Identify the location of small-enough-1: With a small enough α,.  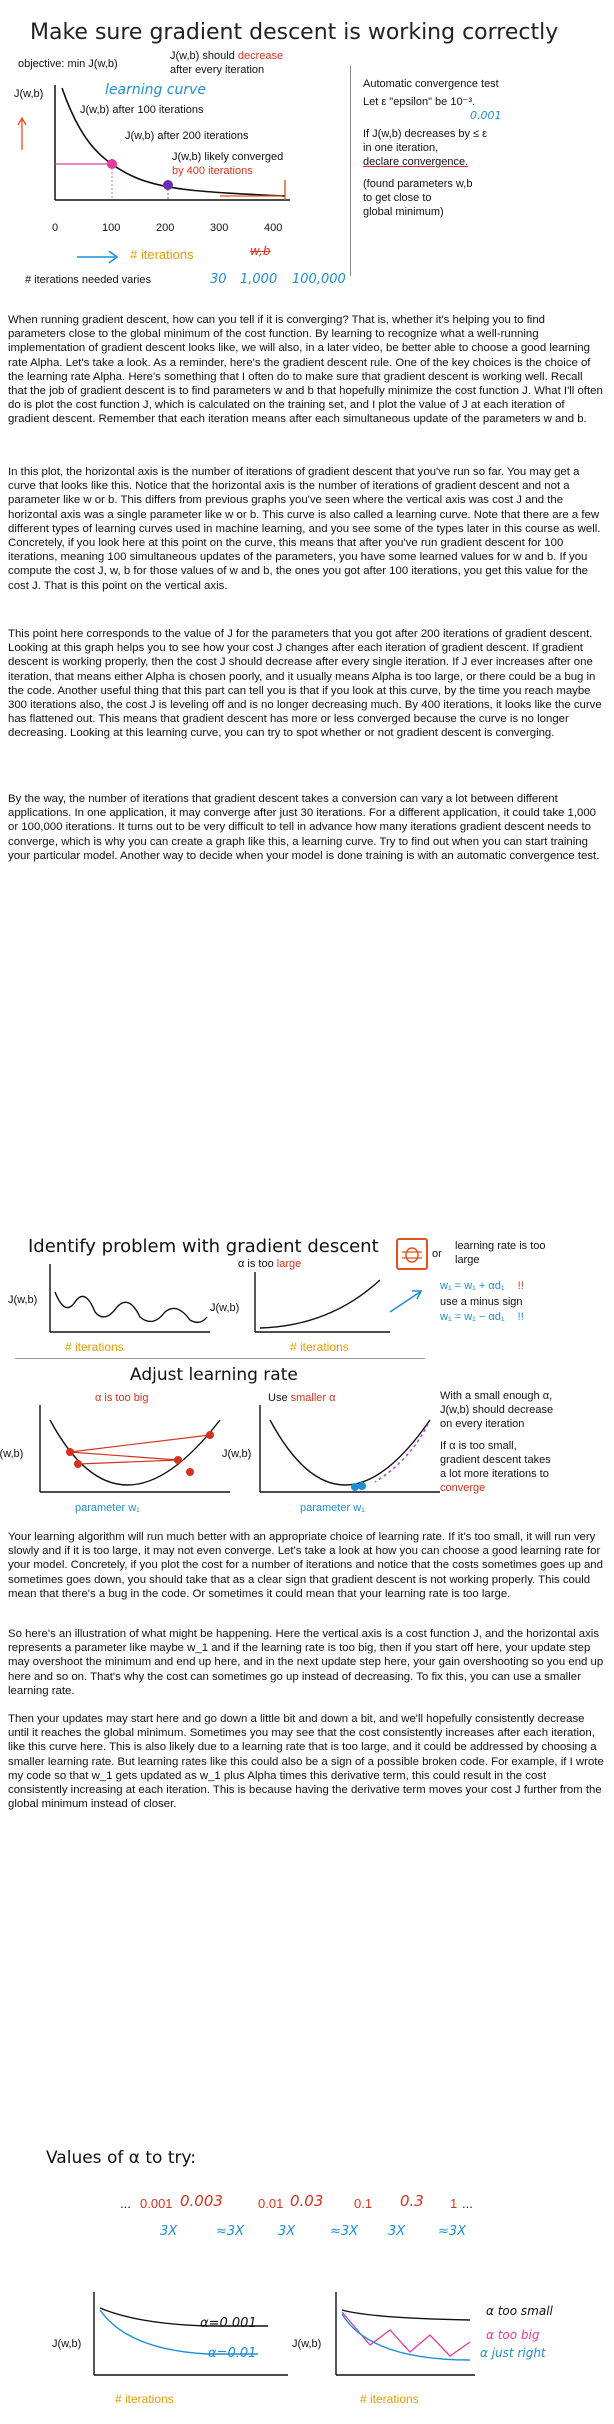
(496, 1396).